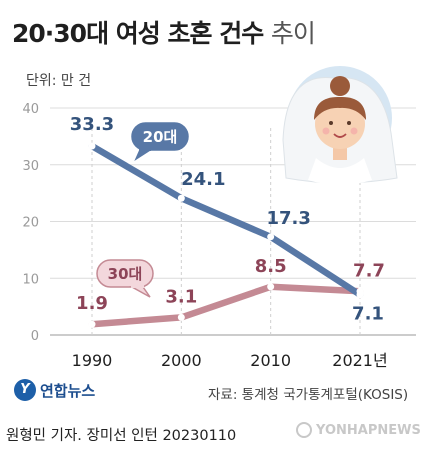  What do you see at coordinates (230, 360) in the screenshot?
I see `x-tick-labels: 1990 2000 2010 2021년` at bounding box center [230, 360].